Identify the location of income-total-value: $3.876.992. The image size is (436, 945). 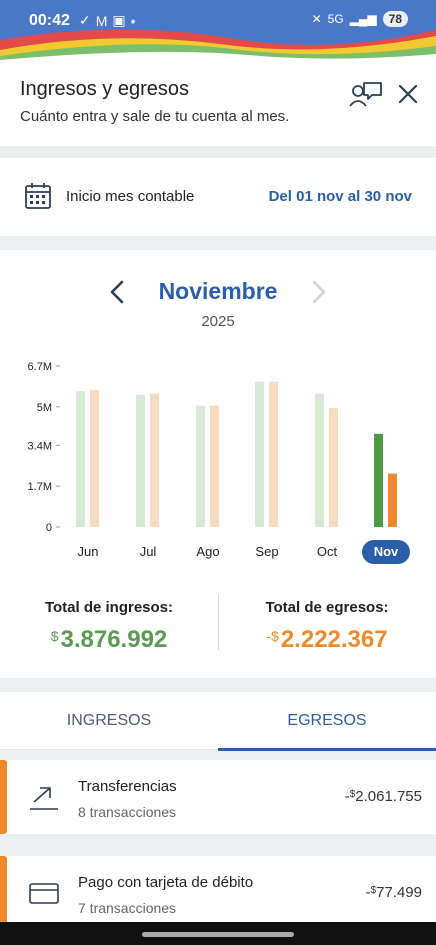
(109, 640).